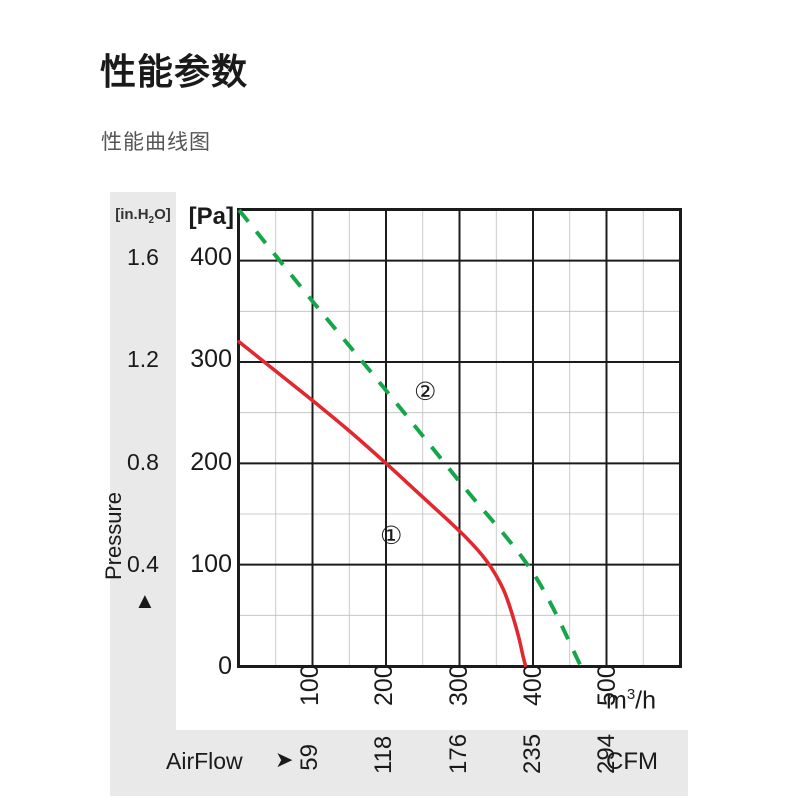 Image resolution: width=800 pixels, height=800 pixels. I want to click on y-tick-pa-200: 200, so click(211, 461).